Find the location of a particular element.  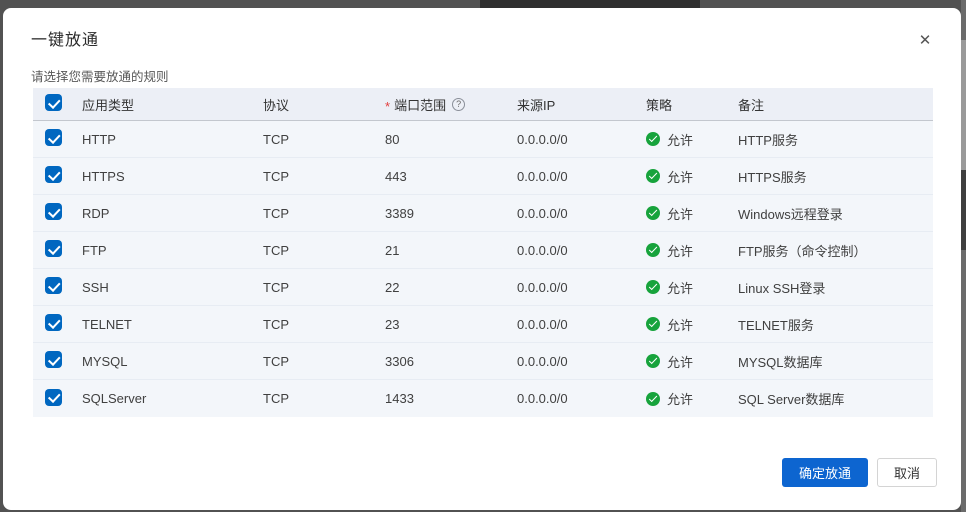

cell-app-type: MYSQL is located at coordinates (105, 361).